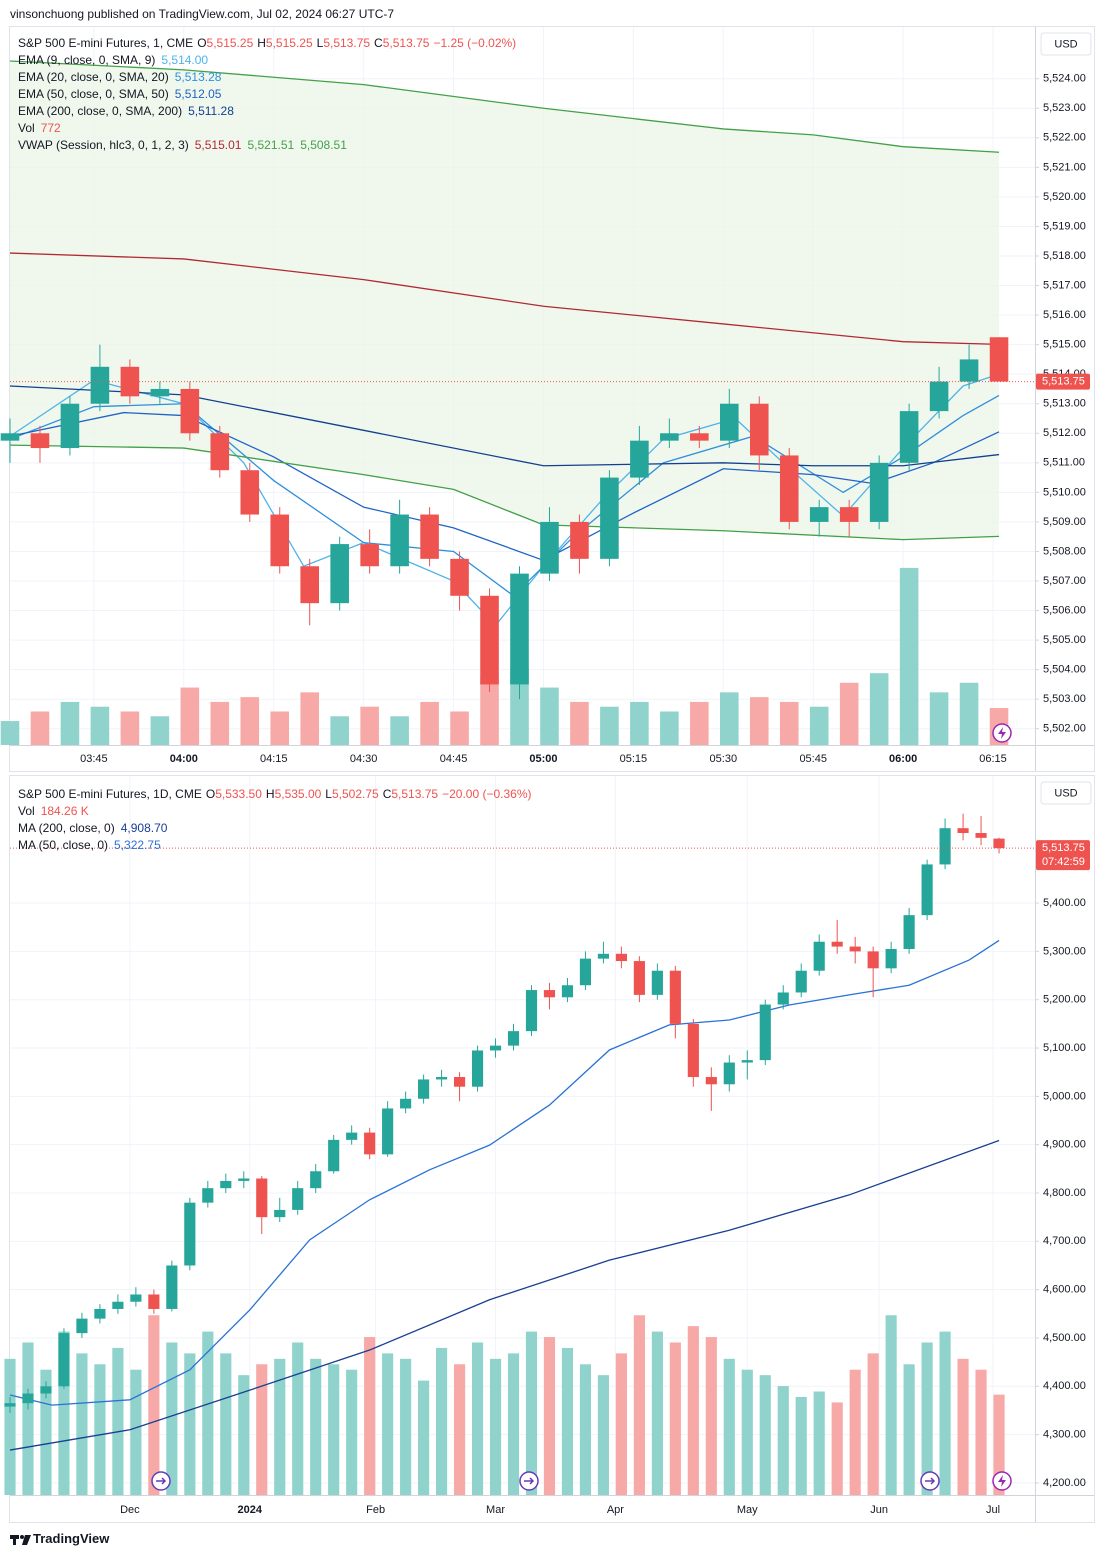 This screenshot has height=1557, width=1105. Describe the element at coordinates (110, 794) in the screenshot. I see `symbol-title: S&P 500 E-mini Futures, 1D, CME` at that location.